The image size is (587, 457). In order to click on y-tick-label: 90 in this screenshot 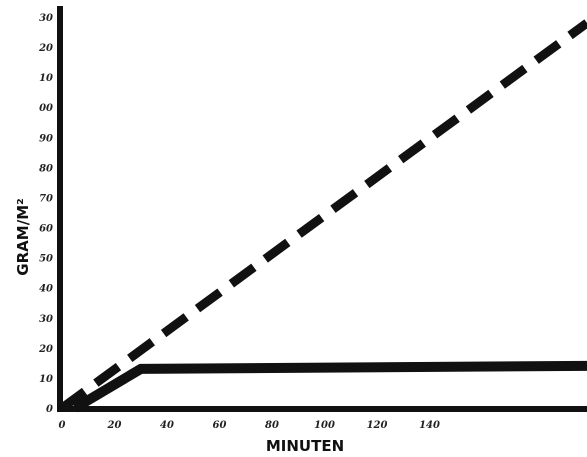, I will do `click(46, 138)`.